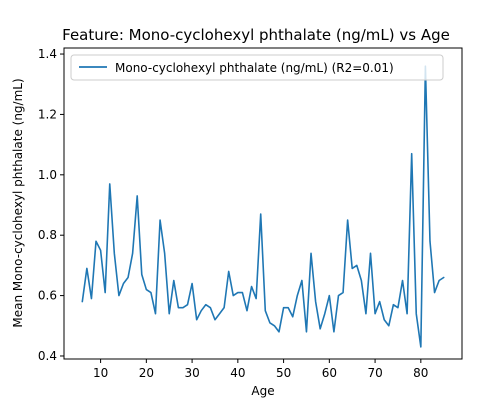 This screenshot has height=400, width=500. I want to click on x-tick-label: 50, so click(283, 373).